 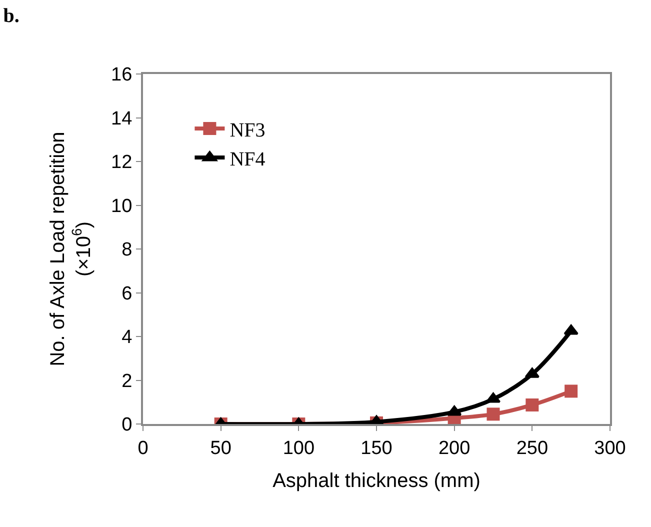 What do you see at coordinates (532, 448) in the screenshot?
I see `x-tick-label: 250` at bounding box center [532, 448].